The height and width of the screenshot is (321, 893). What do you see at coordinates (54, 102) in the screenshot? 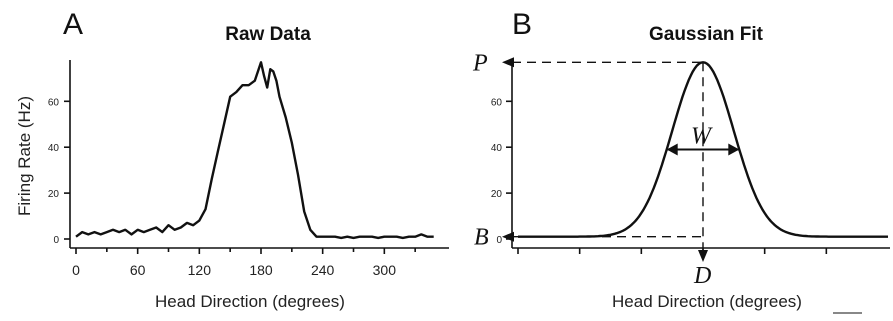
I see `panel-a-ytick-label: 60` at bounding box center [54, 102].